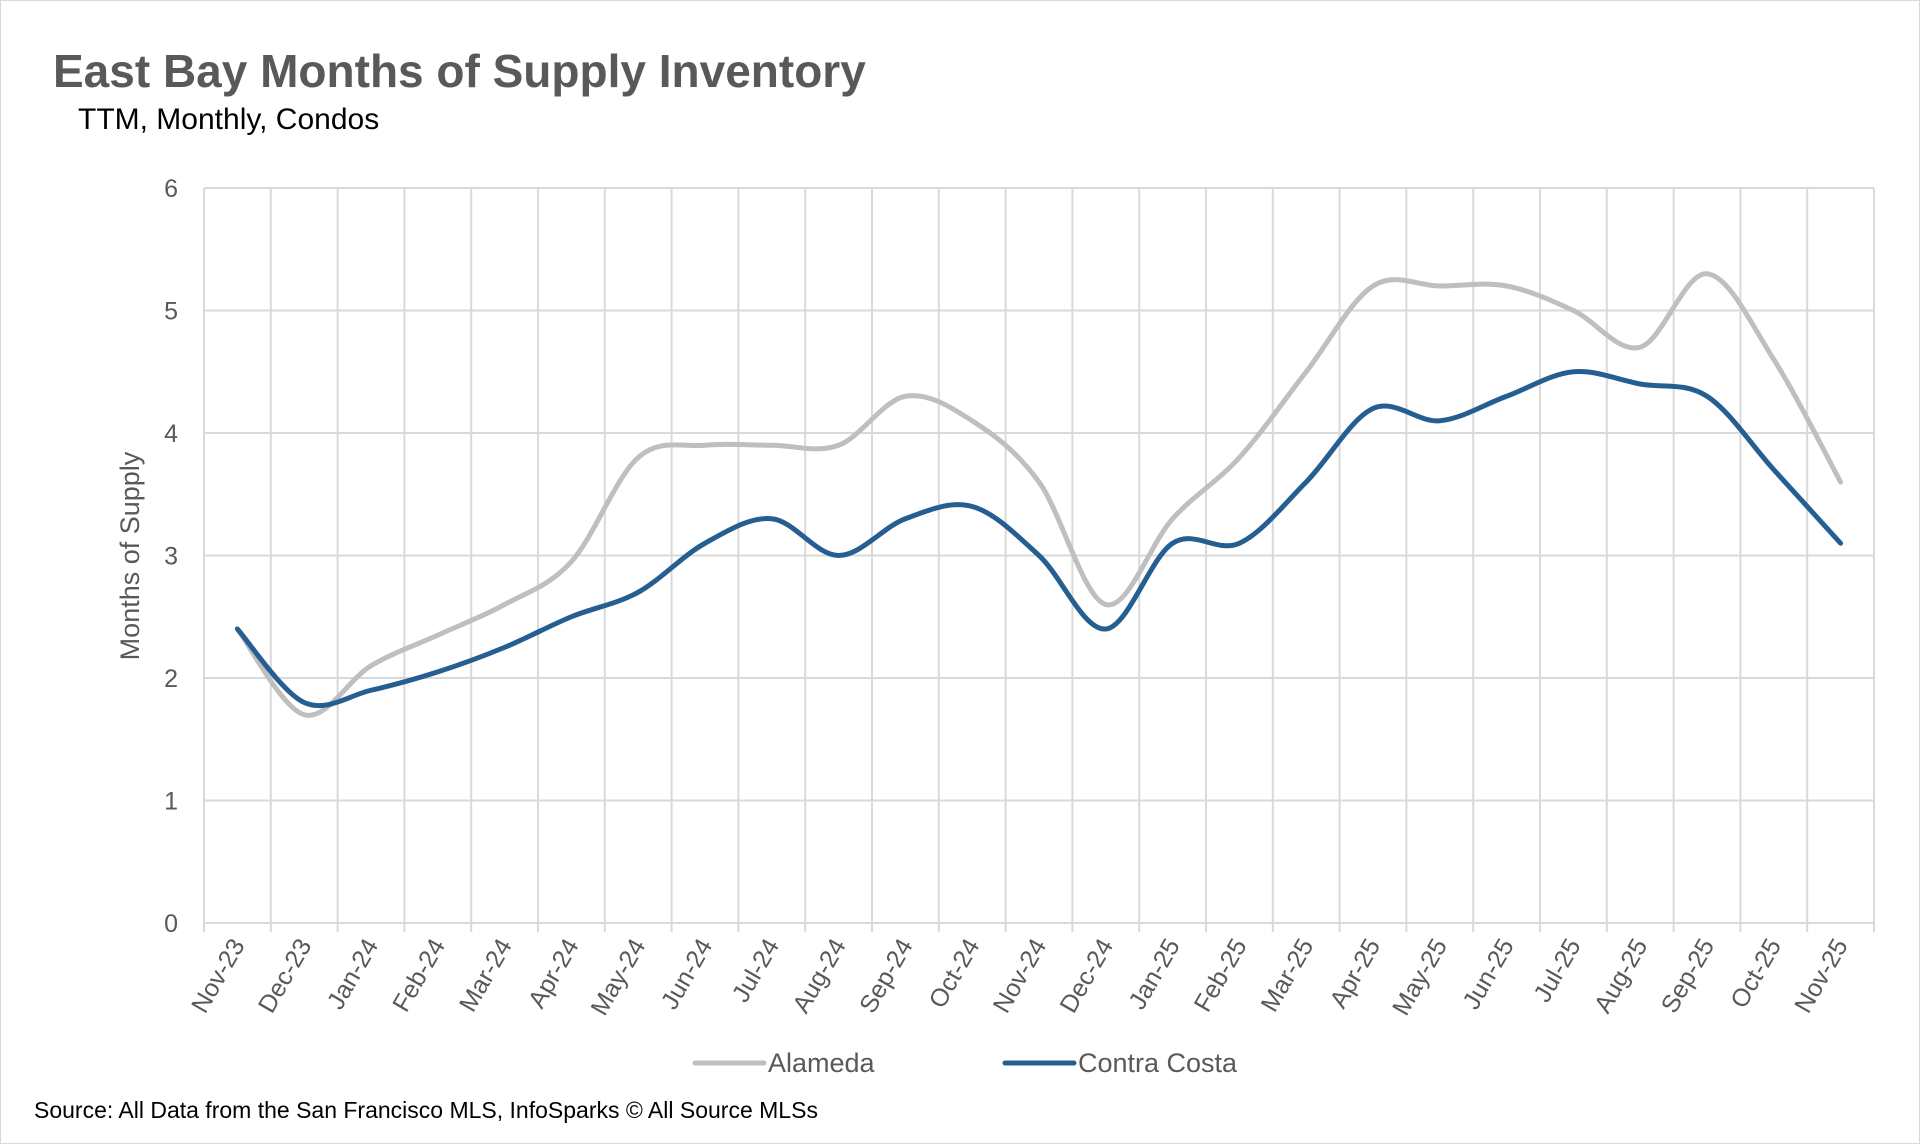 Image resolution: width=1920 pixels, height=1145 pixels. I want to click on y-tick-label: 1, so click(171, 802).